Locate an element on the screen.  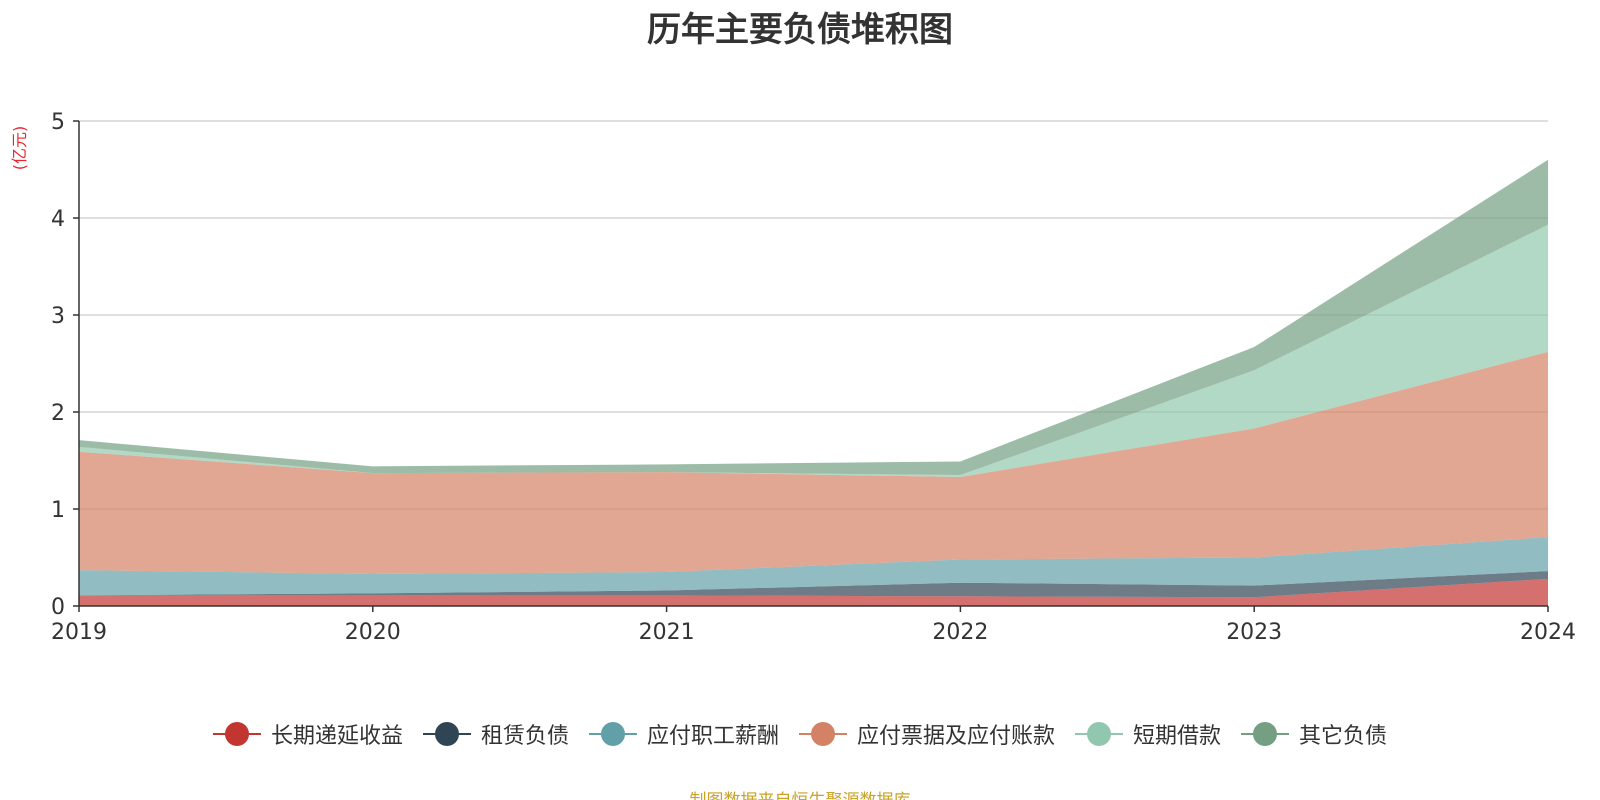
y-tick-label: 0 is located at coordinates (58, 607).